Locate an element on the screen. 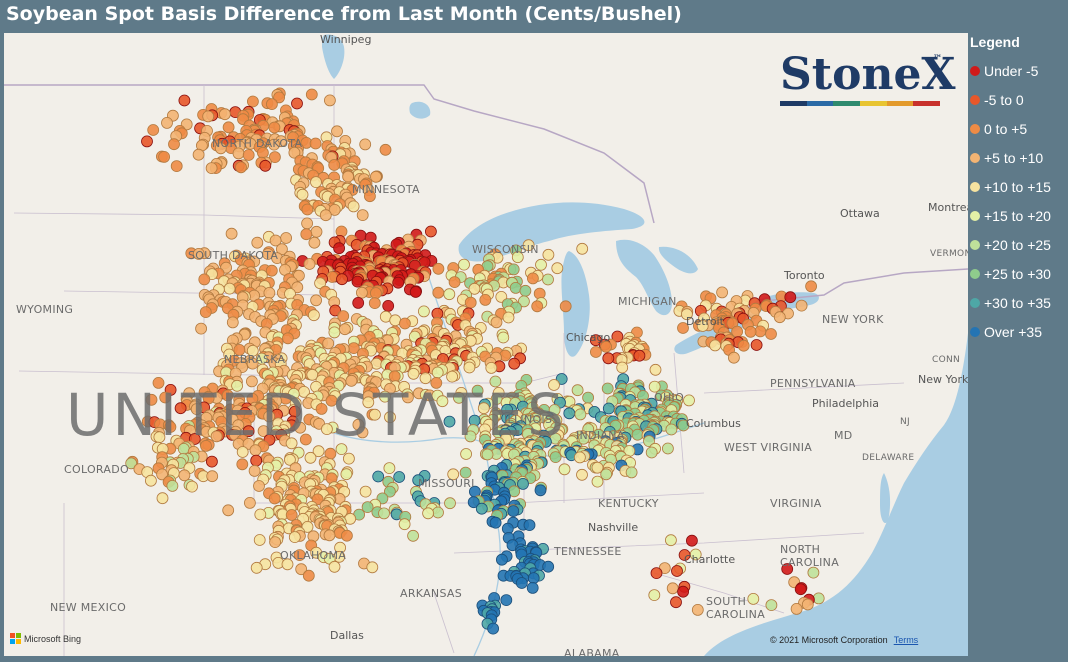 The image size is (1068, 662). legend-item: Over +35 is located at coordinates (1018, 331).